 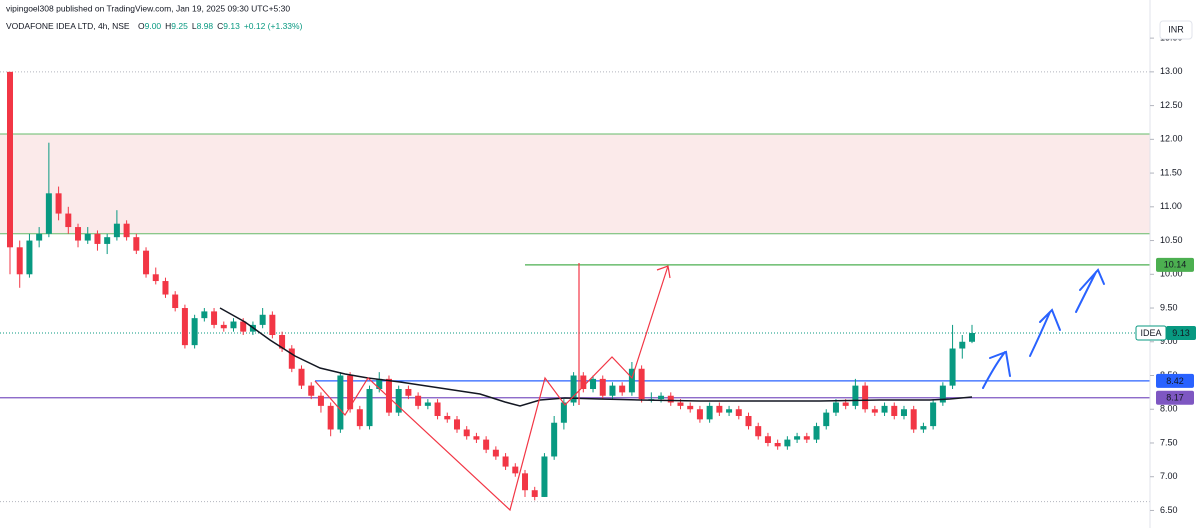 I want to click on last-price-label: 9.13, so click(x=1181, y=333).